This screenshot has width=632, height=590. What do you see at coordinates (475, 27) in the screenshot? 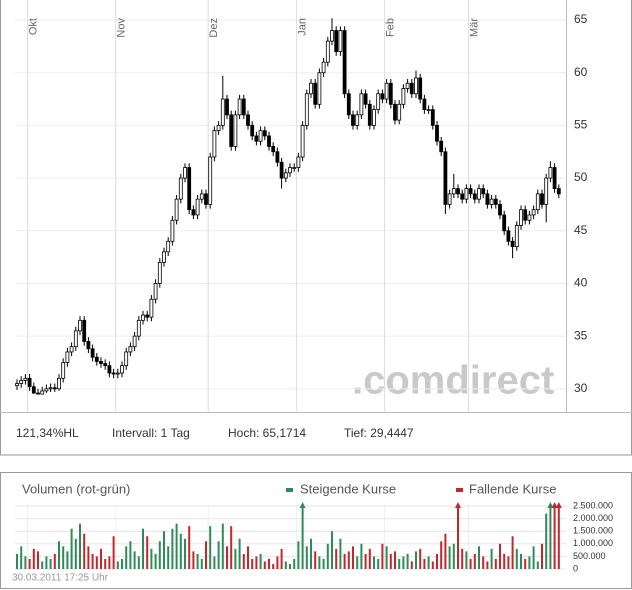
I see `x-tick-label: Mär` at bounding box center [475, 27].